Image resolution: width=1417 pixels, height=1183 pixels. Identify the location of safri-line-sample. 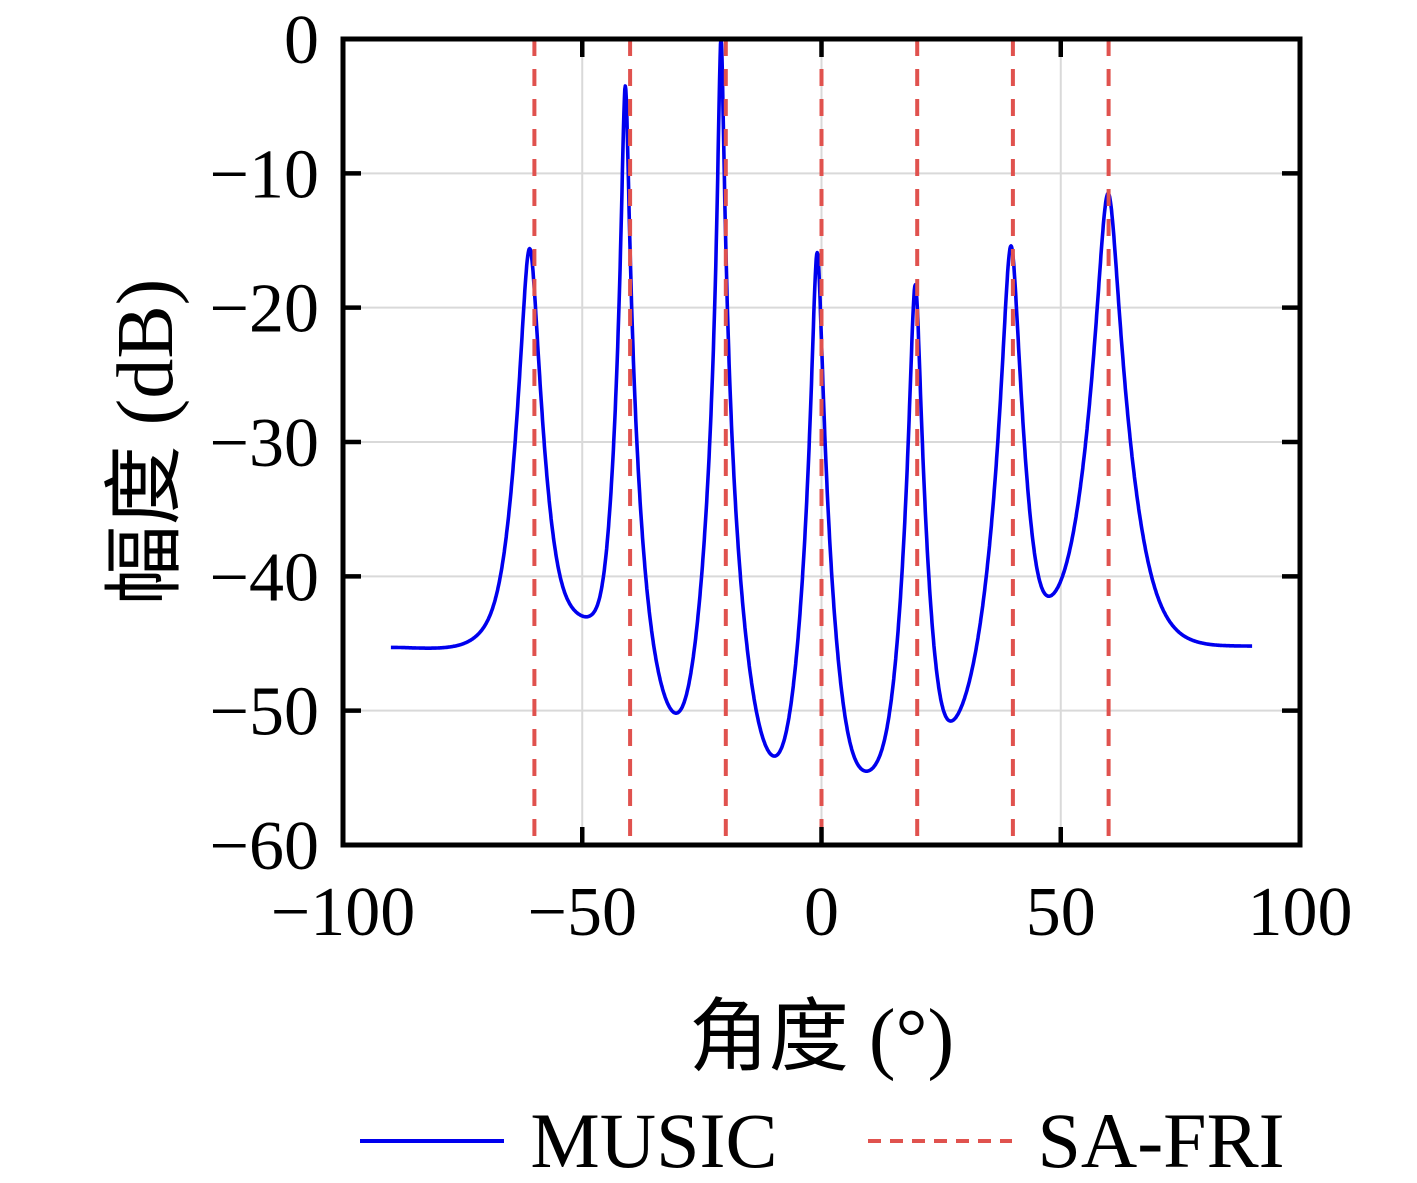
(939, 1140).